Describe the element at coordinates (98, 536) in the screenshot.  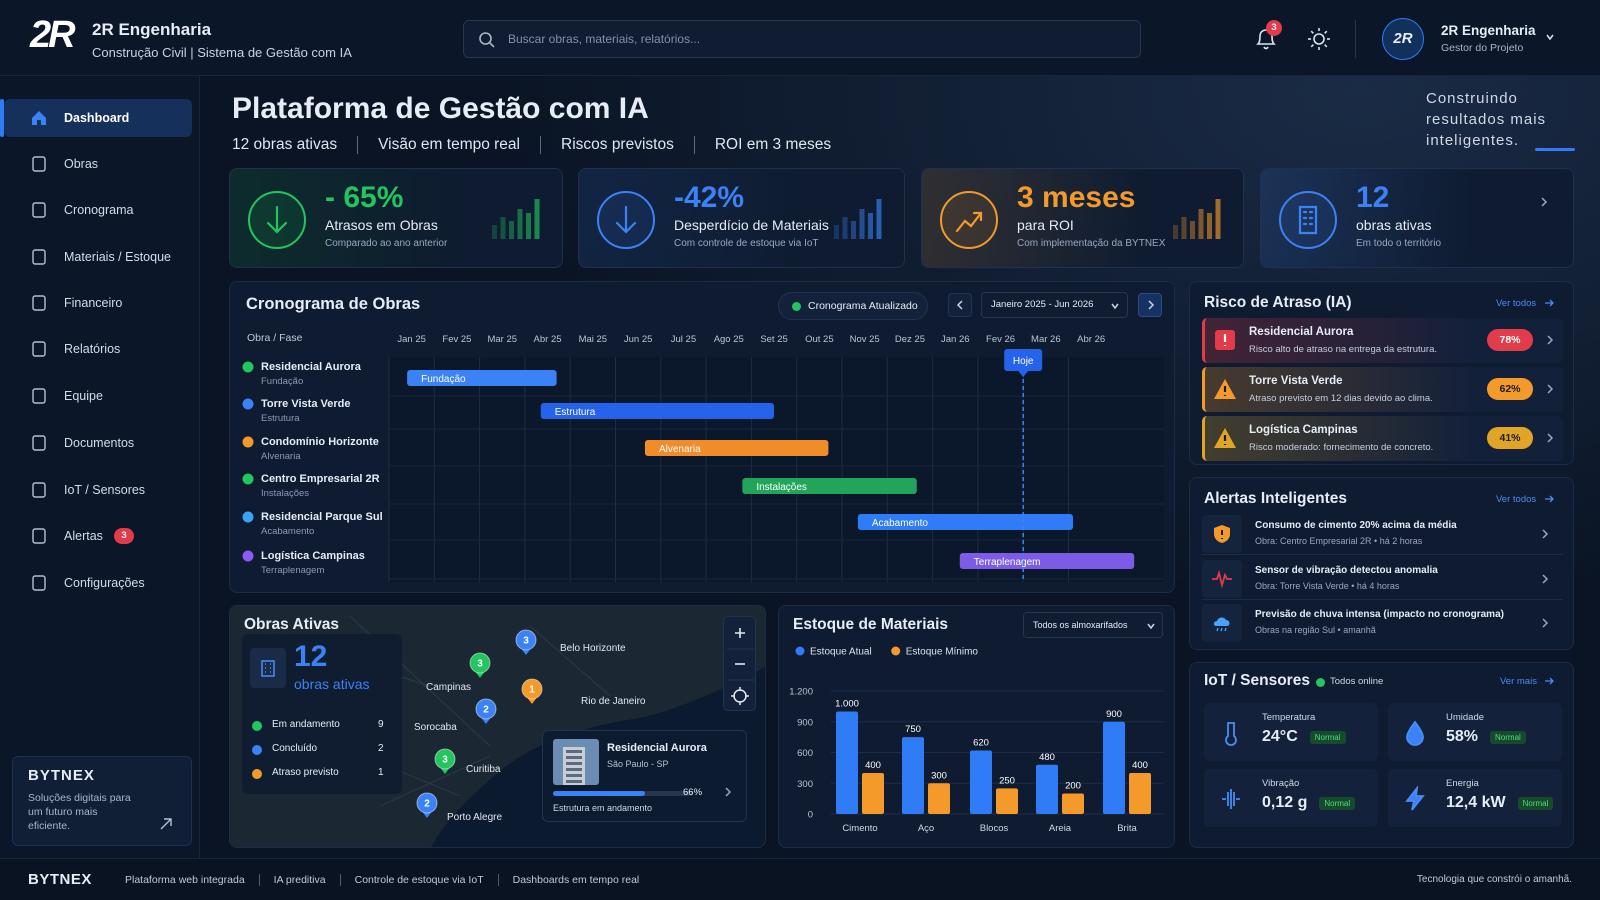
I see `nav-item: Alertas 3` at that location.